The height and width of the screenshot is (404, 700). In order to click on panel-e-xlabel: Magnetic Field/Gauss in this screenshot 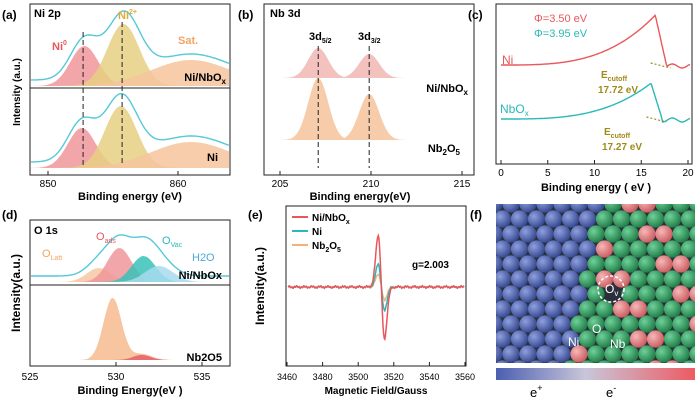, I will do `click(376, 391)`.